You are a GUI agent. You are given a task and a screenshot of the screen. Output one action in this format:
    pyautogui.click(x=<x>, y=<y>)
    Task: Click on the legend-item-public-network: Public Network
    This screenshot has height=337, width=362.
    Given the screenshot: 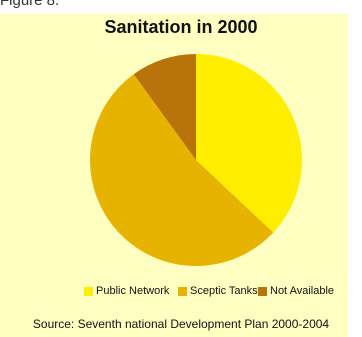 What is the action you would take?
    pyautogui.click(x=126, y=291)
    